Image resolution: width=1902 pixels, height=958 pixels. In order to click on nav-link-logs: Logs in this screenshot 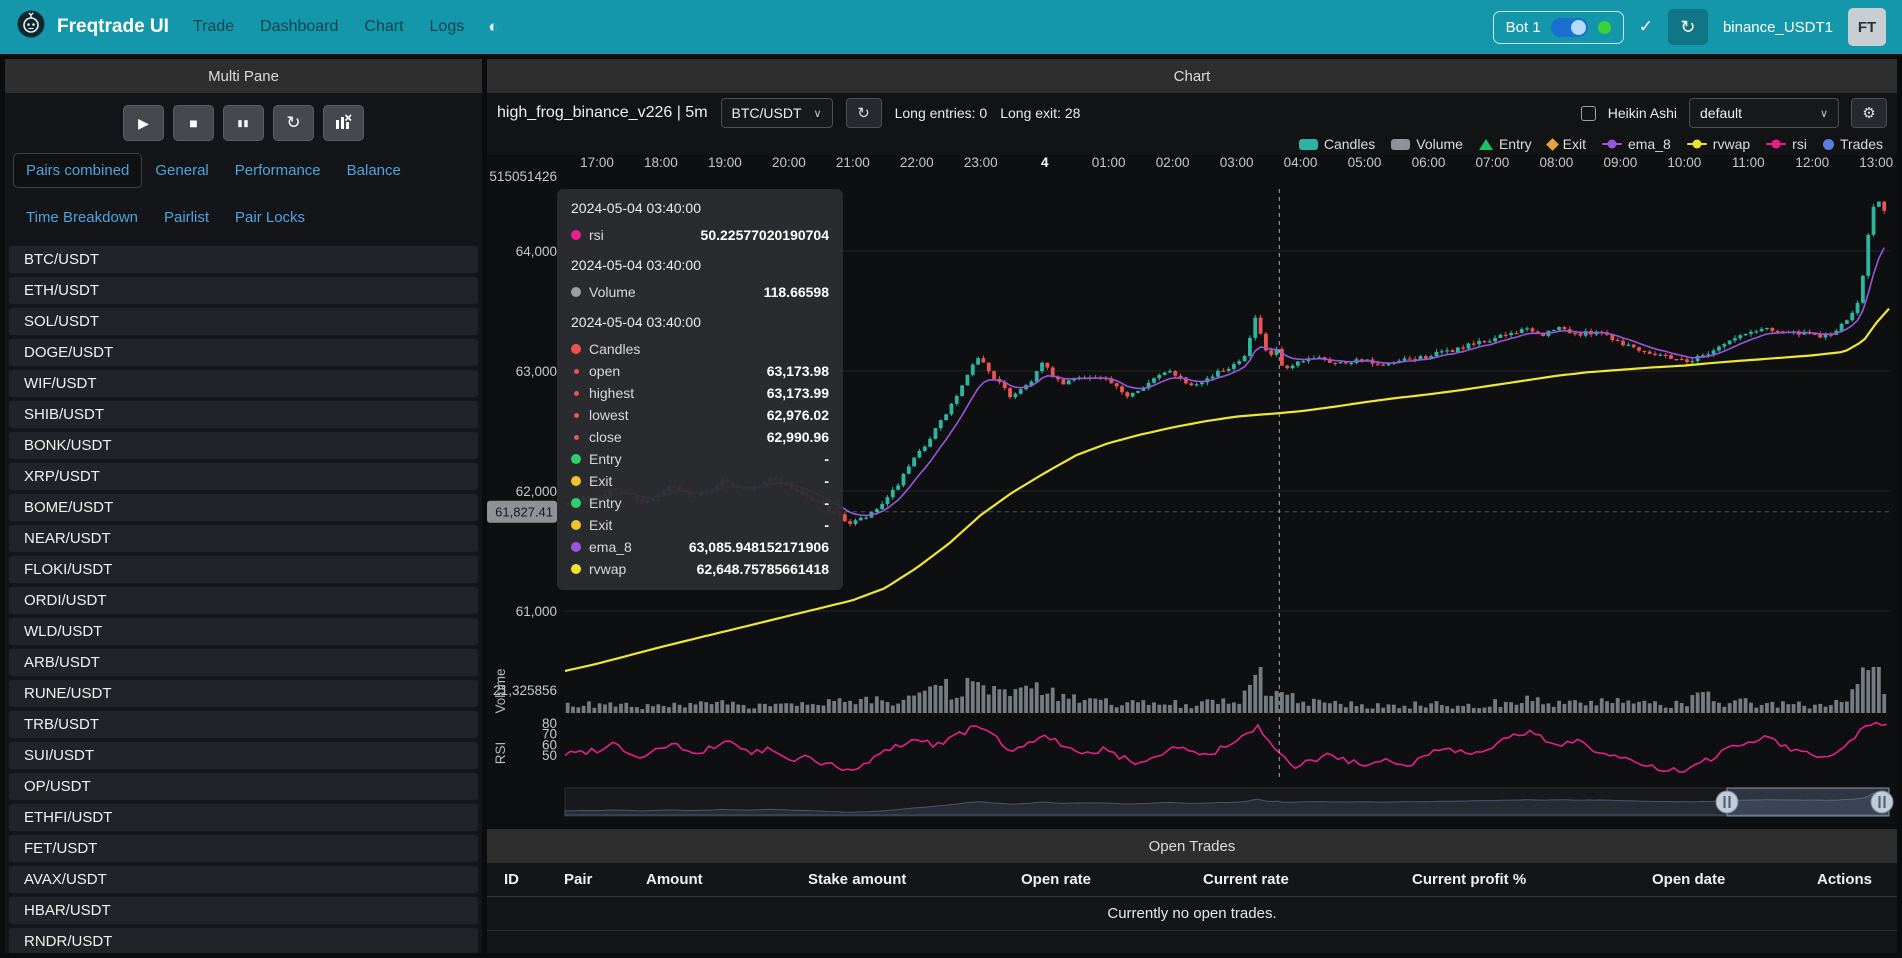, I will do `click(447, 26)`.